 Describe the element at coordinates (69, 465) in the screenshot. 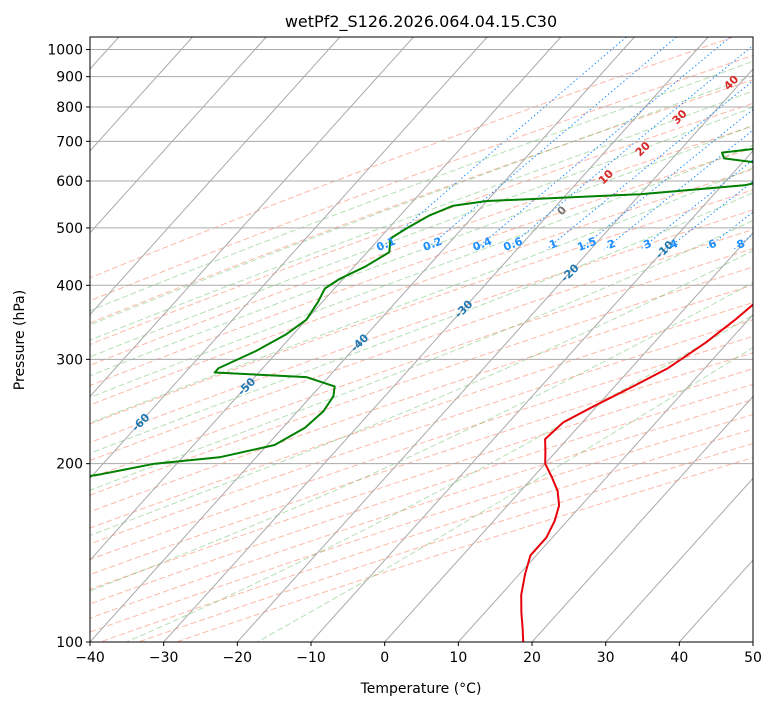

I see `y-tick-label: 200` at that location.